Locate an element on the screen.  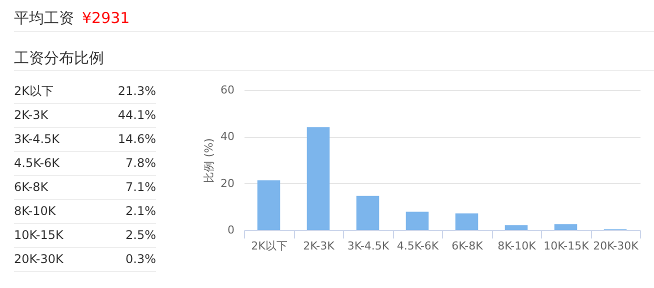
text: 14.6% is located at coordinates (137, 139).